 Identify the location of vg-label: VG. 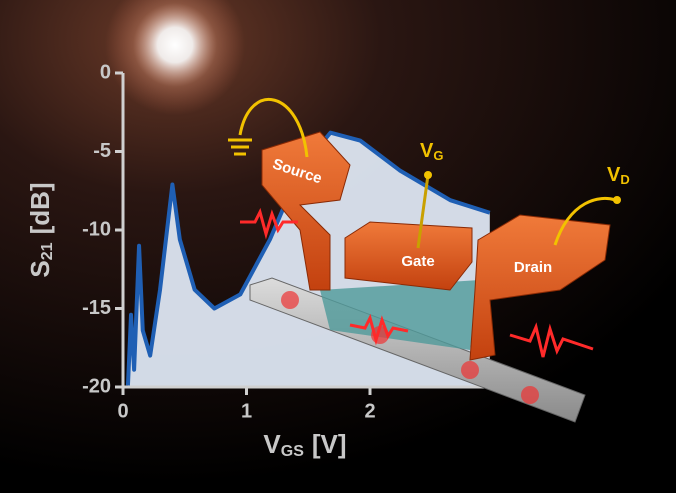
(431, 151).